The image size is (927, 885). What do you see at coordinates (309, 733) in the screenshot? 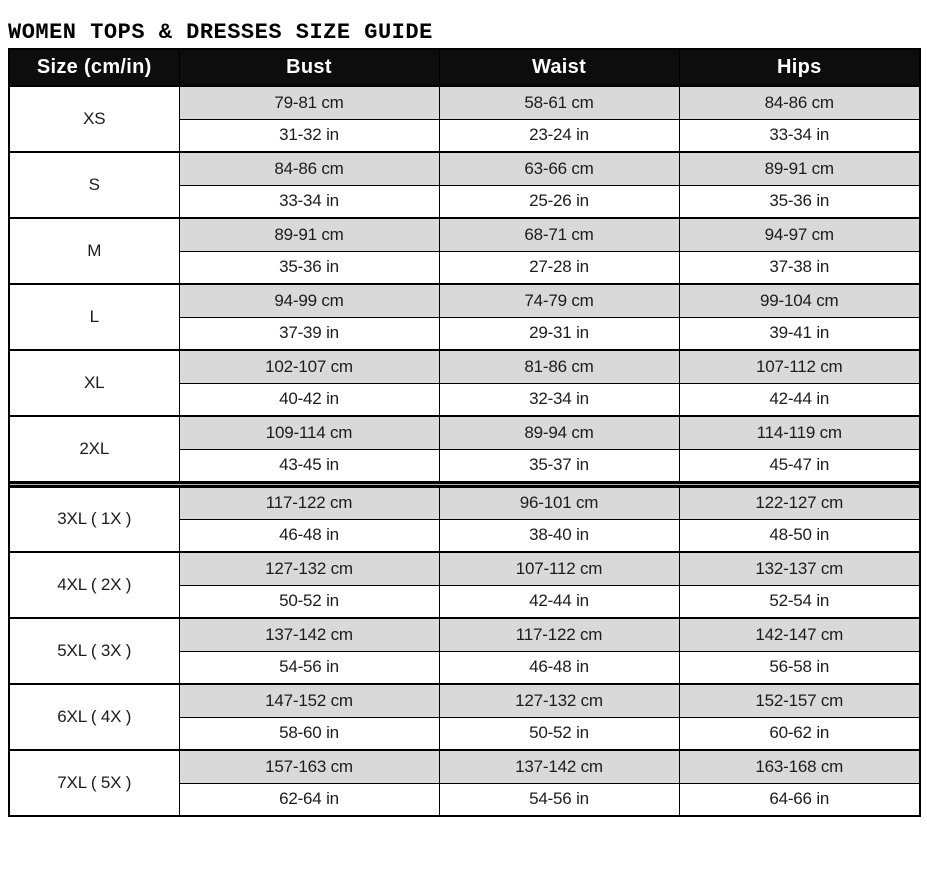
I see `bust-in-cell: 58-60 in` at bounding box center [309, 733].